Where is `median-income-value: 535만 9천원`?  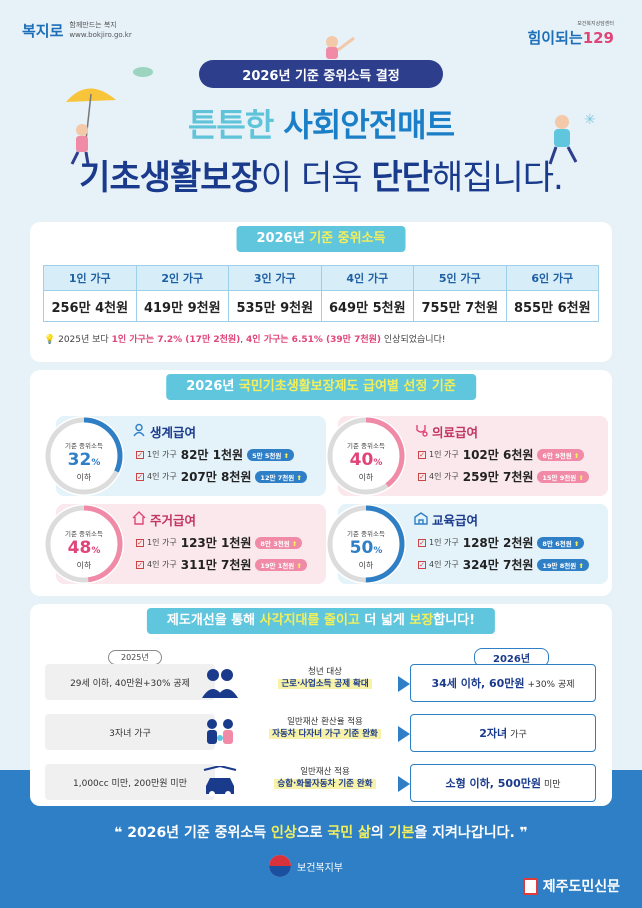 median-income-value: 535만 9천원 is located at coordinates (275, 306).